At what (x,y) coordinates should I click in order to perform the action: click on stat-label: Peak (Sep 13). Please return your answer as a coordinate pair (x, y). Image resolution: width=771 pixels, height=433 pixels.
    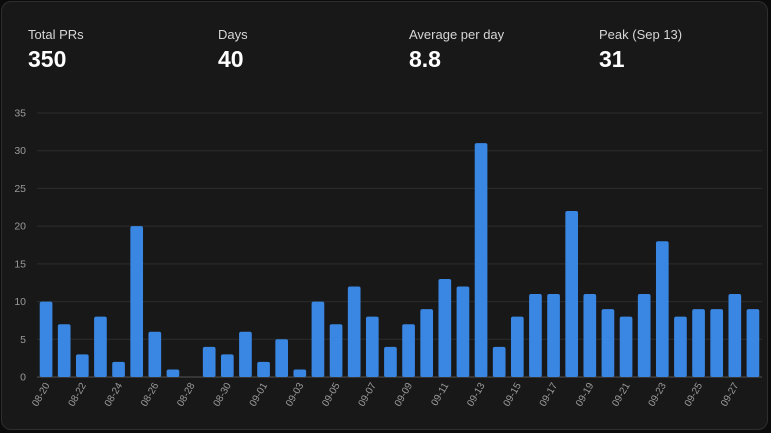
    Looking at the image, I should click on (641, 34).